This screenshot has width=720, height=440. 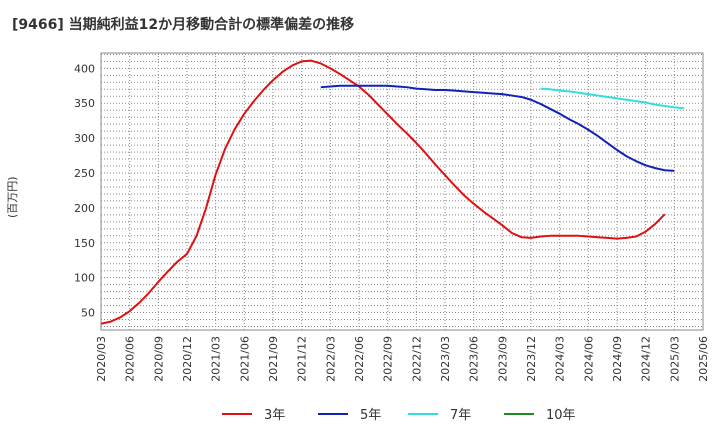 What do you see at coordinates (187, 359) in the screenshot?
I see `x-tick-label: 2020/12` at bounding box center [187, 359].